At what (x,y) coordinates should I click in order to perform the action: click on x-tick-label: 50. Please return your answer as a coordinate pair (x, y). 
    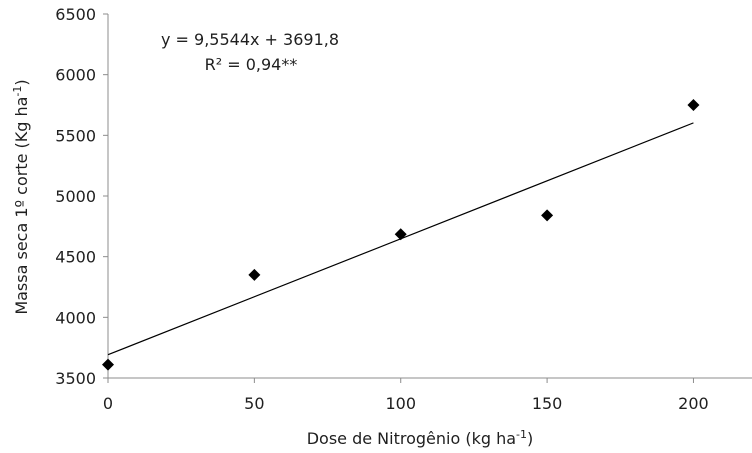
    Looking at the image, I should click on (254, 403).